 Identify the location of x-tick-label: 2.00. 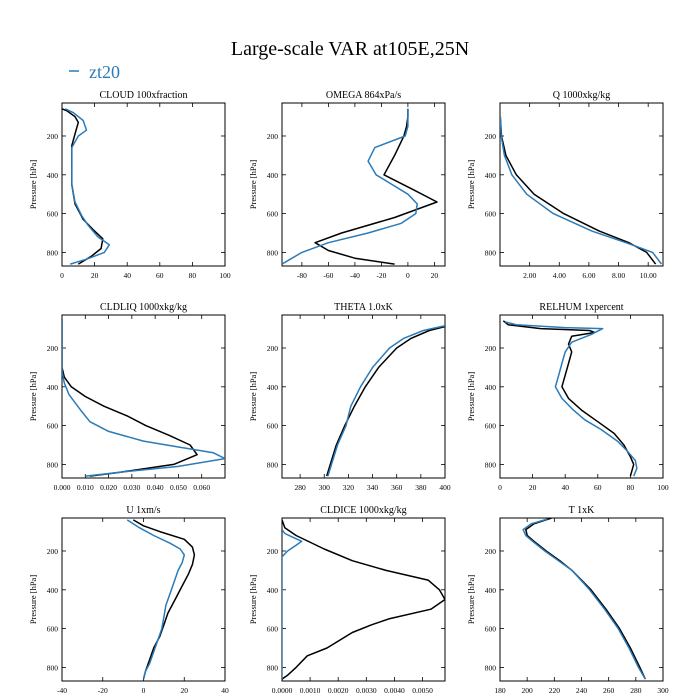
(529, 275).